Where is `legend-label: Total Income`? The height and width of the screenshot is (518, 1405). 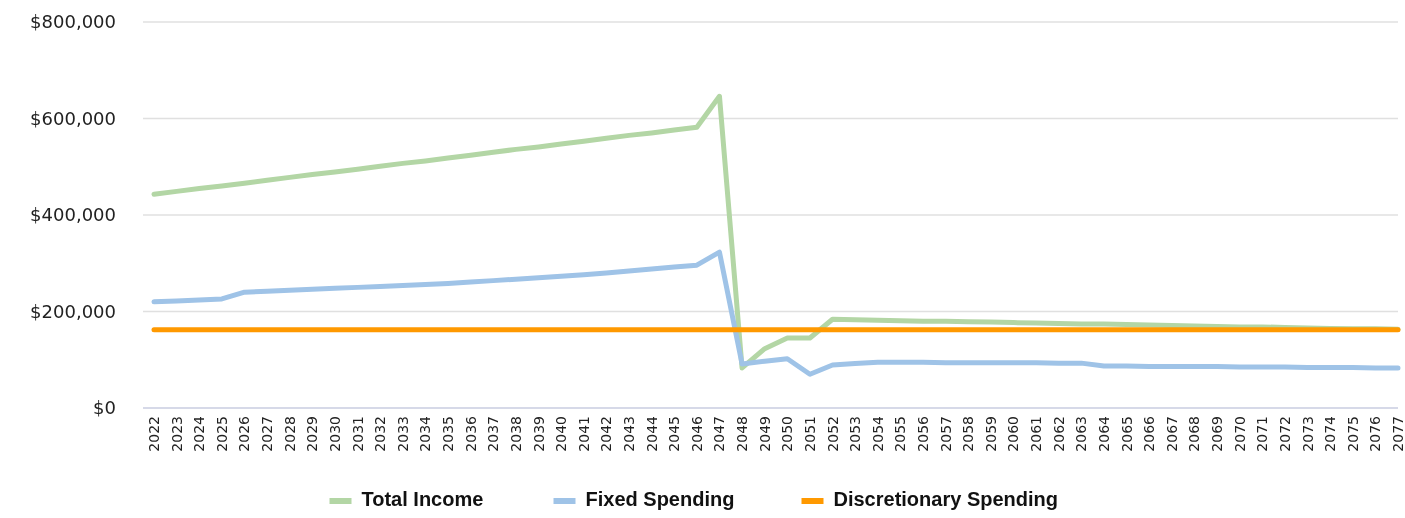 legend-label: Total Income is located at coordinates (422, 499).